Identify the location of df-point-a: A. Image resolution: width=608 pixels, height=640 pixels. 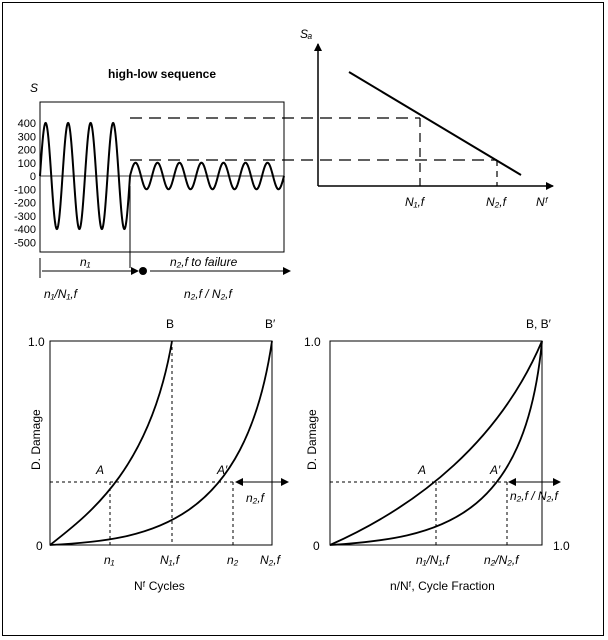
(421, 470).